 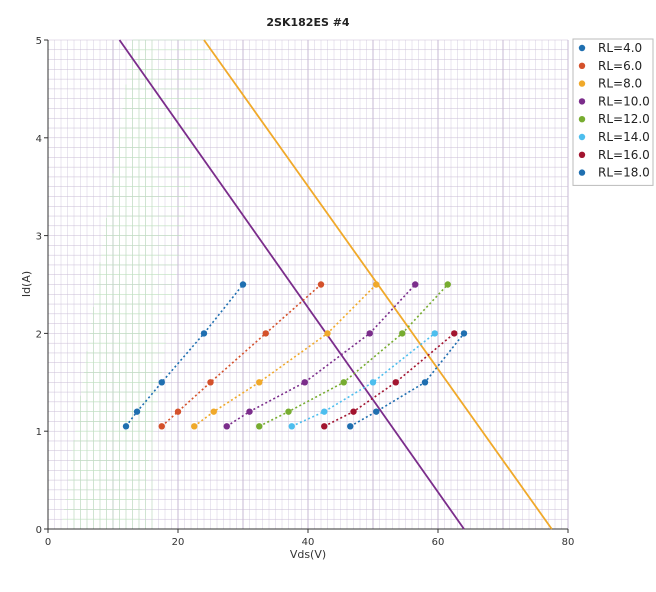 What do you see at coordinates (184, 355) in the screenshot?
I see `series-RL=4.0` at bounding box center [184, 355].